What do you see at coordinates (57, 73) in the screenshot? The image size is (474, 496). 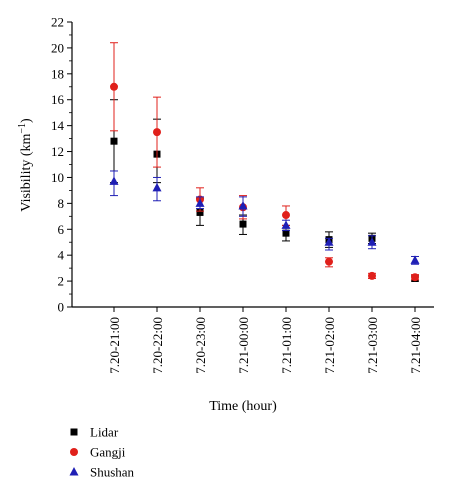 I see `y-tick-label: 18` at bounding box center [57, 73].